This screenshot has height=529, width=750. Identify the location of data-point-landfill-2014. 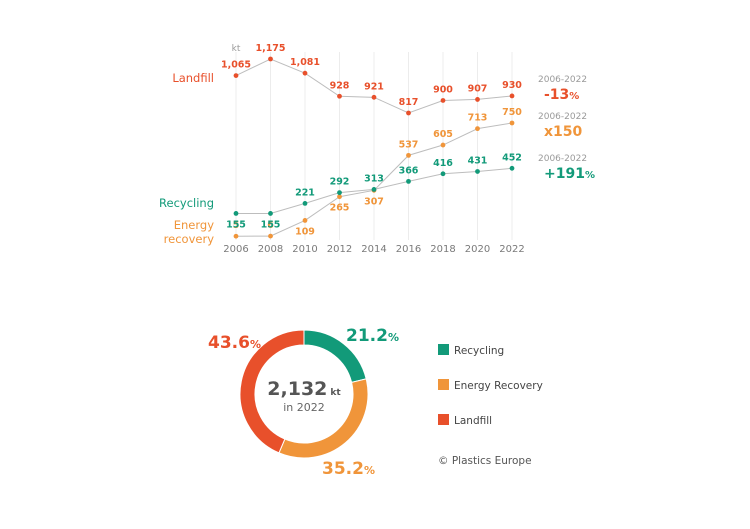
(374, 97).